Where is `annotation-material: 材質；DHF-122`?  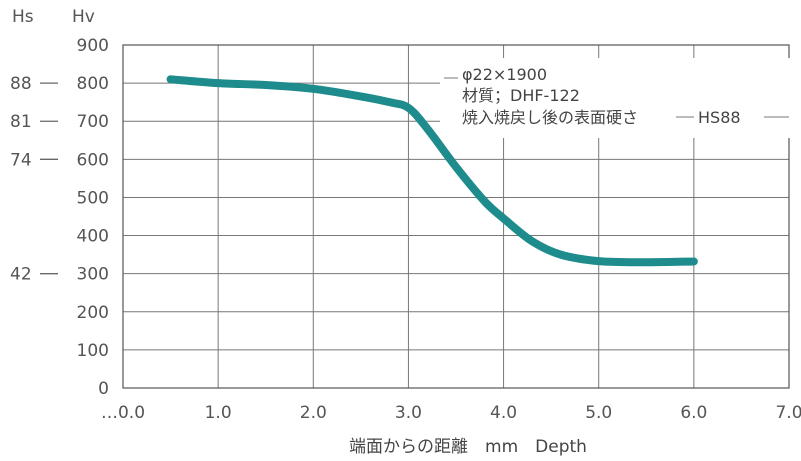
annotation-material: 材質；DHF-122 is located at coordinates (521, 95).